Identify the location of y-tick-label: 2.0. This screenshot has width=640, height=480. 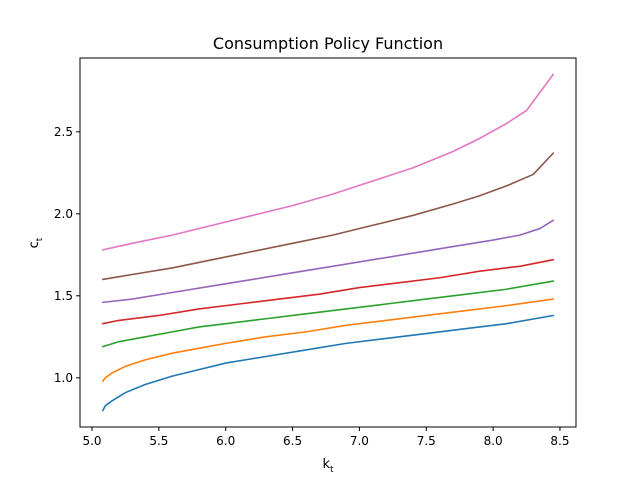
(63, 214).